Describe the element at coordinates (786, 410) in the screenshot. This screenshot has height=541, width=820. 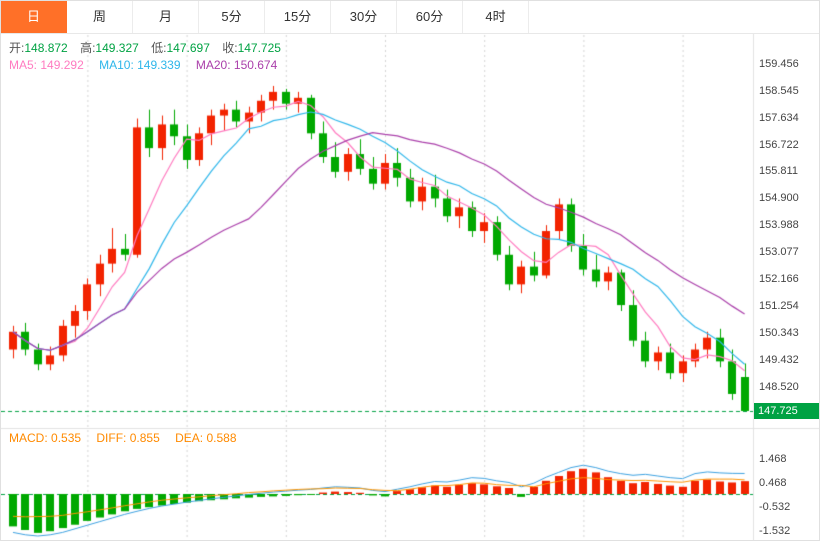
I see `last-price-tag: 147.725` at that location.